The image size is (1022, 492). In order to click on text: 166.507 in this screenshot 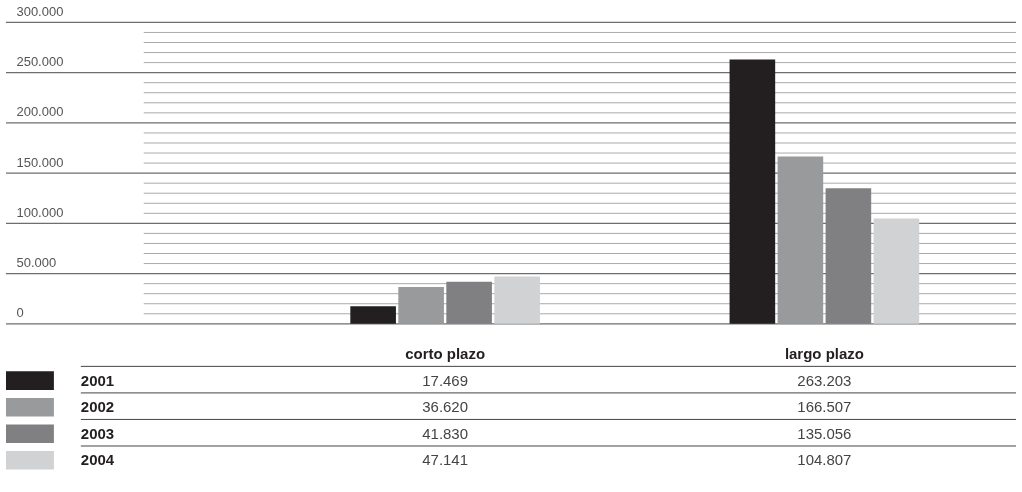, I will do `click(824, 407)`.